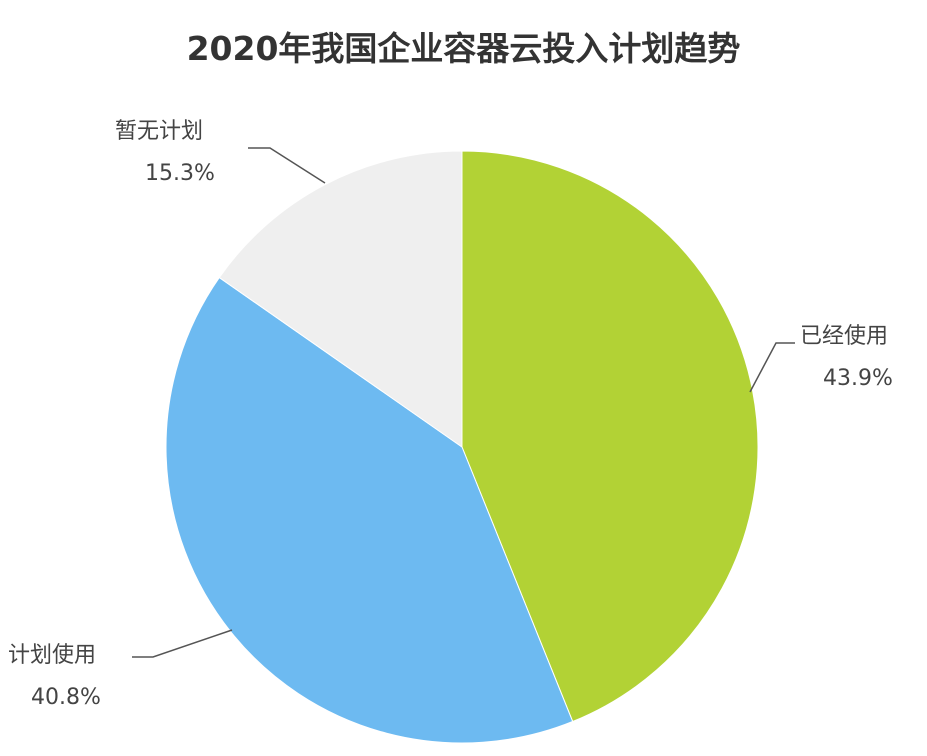 This screenshot has height=756, width=927. What do you see at coordinates (180, 173) in the screenshot?
I see `slice-value-label-2: 15.3%` at bounding box center [180, 173].